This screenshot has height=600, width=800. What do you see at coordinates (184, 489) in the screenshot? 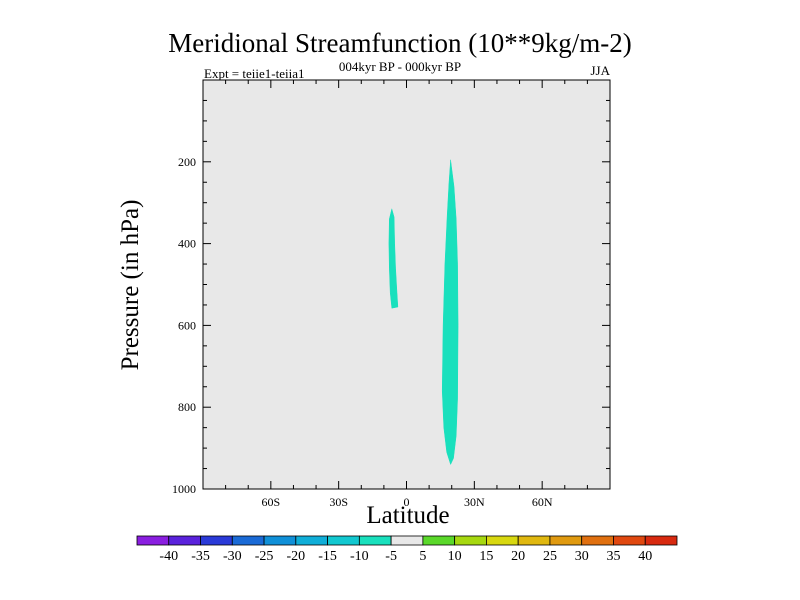
I see `y-tick-label: 1000` at bounding box center [184, 489].